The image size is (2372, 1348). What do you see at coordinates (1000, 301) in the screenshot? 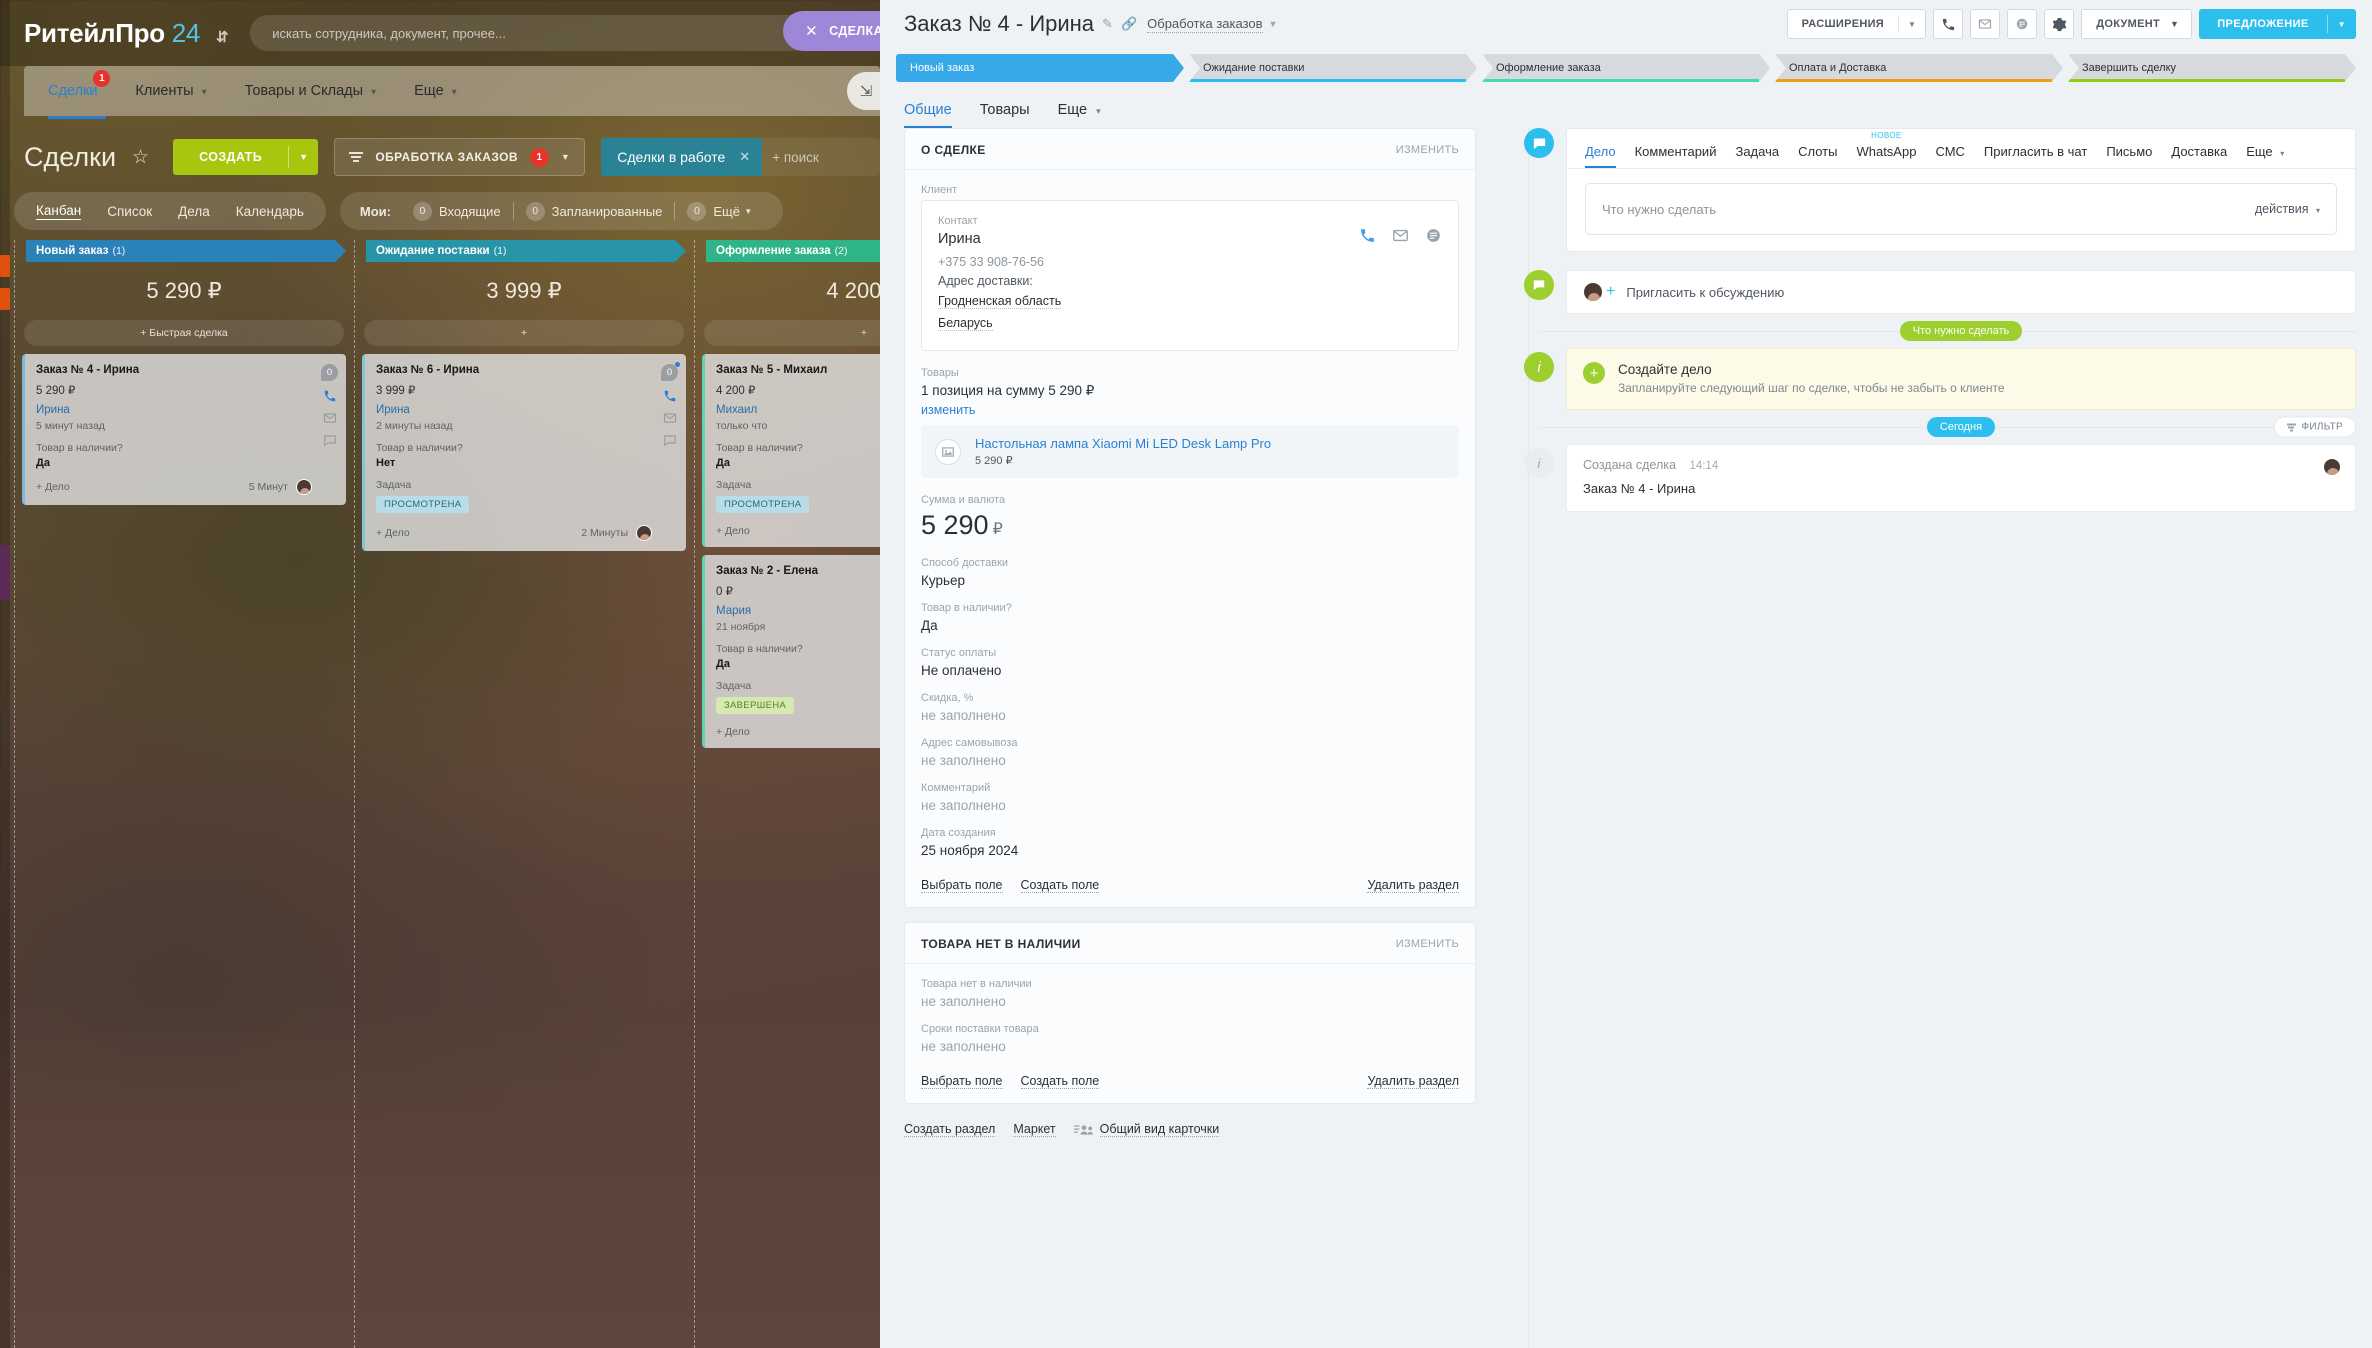
I see `delivery-address-region: Гродненская область` at bounding box center [1000, 301].